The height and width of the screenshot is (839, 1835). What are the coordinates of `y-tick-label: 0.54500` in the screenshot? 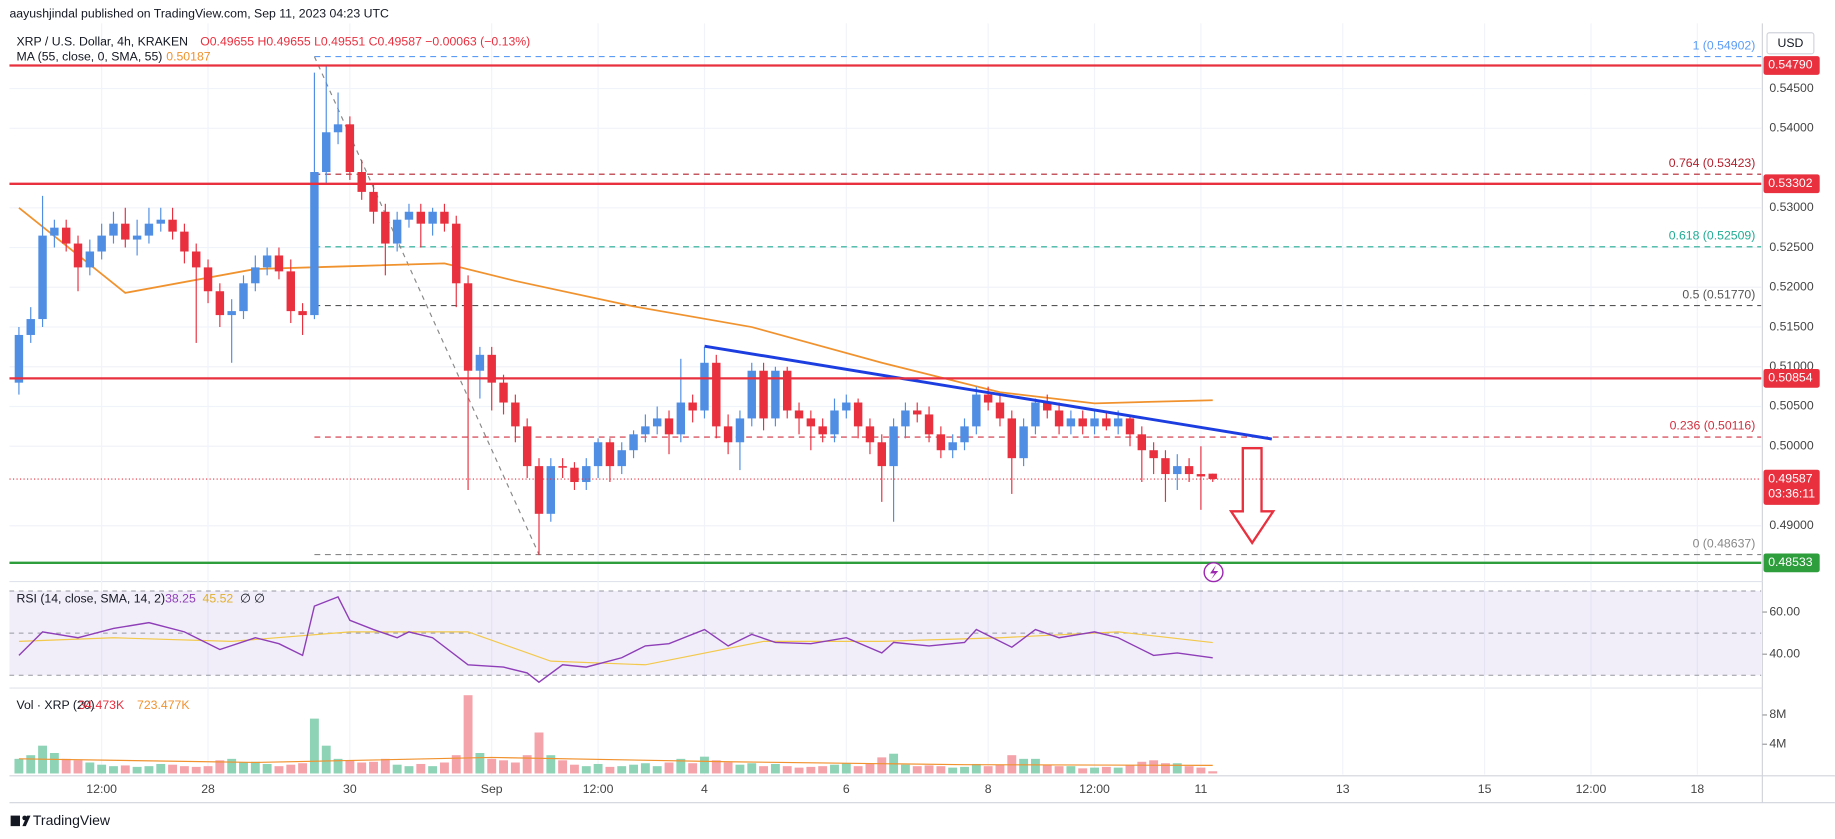 It's located at (1791, 88).